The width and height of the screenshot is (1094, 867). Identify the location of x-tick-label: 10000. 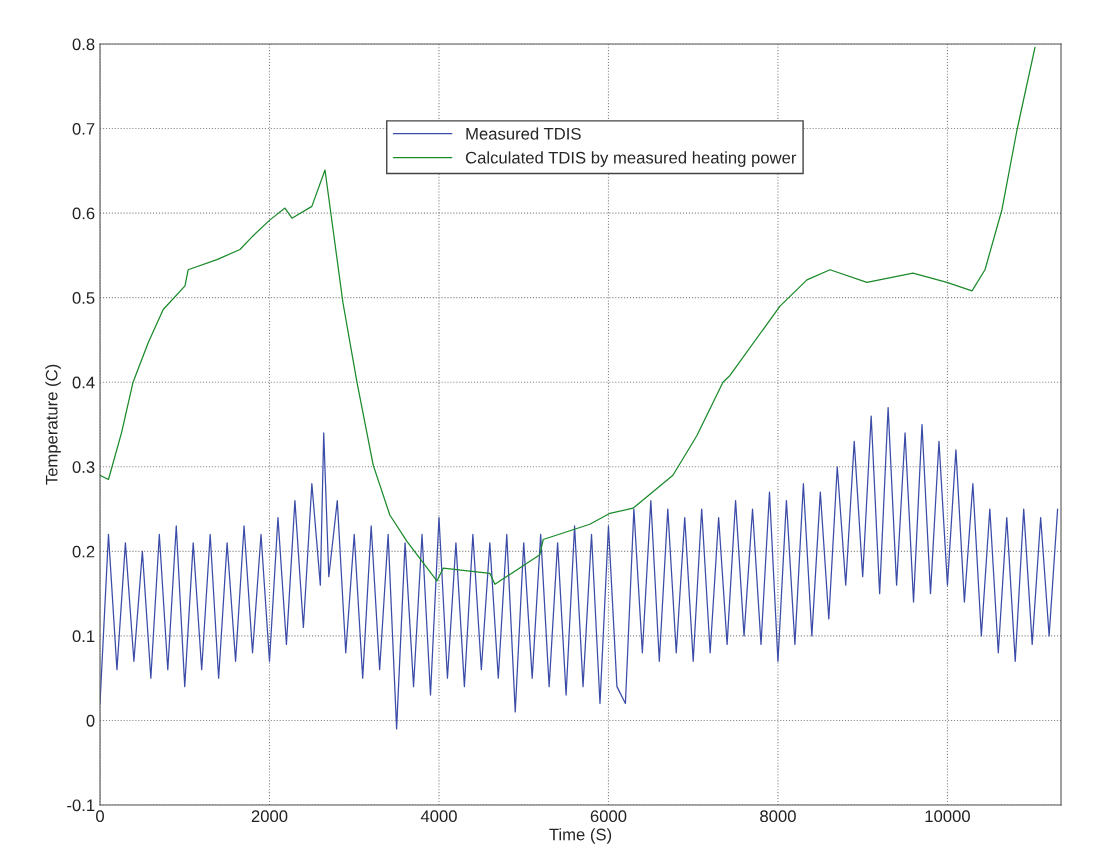
(947, 816).